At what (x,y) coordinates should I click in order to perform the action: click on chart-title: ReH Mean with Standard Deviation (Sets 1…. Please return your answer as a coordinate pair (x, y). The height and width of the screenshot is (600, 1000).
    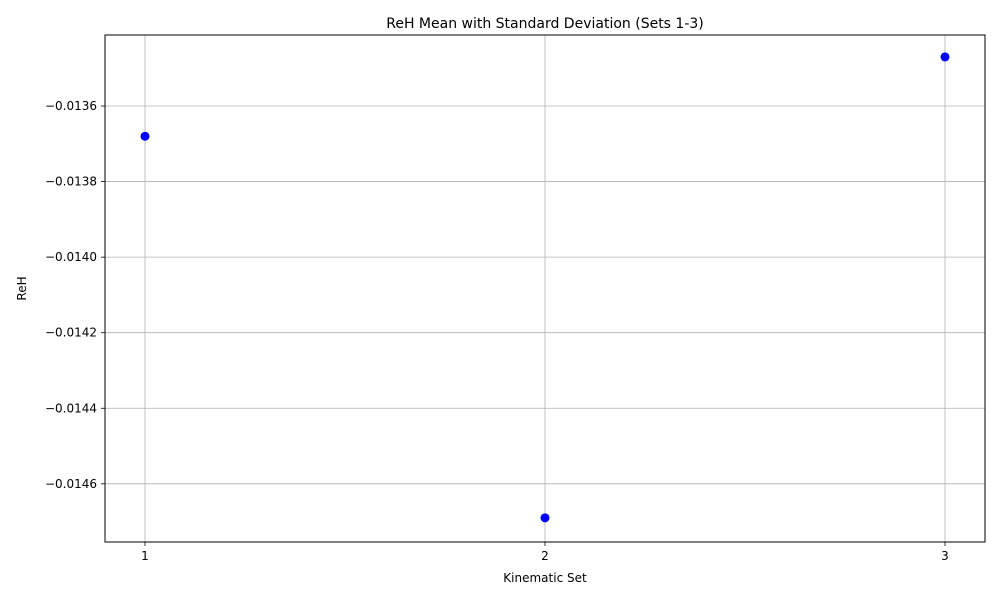
    Looking at the image, I should click on (545, 24).